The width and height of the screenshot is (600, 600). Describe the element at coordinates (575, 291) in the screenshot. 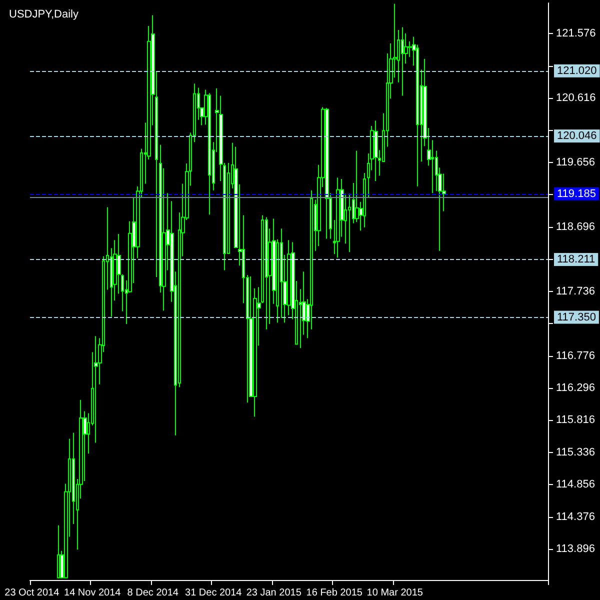

I see `y-tick-label: 117.736` at that location.